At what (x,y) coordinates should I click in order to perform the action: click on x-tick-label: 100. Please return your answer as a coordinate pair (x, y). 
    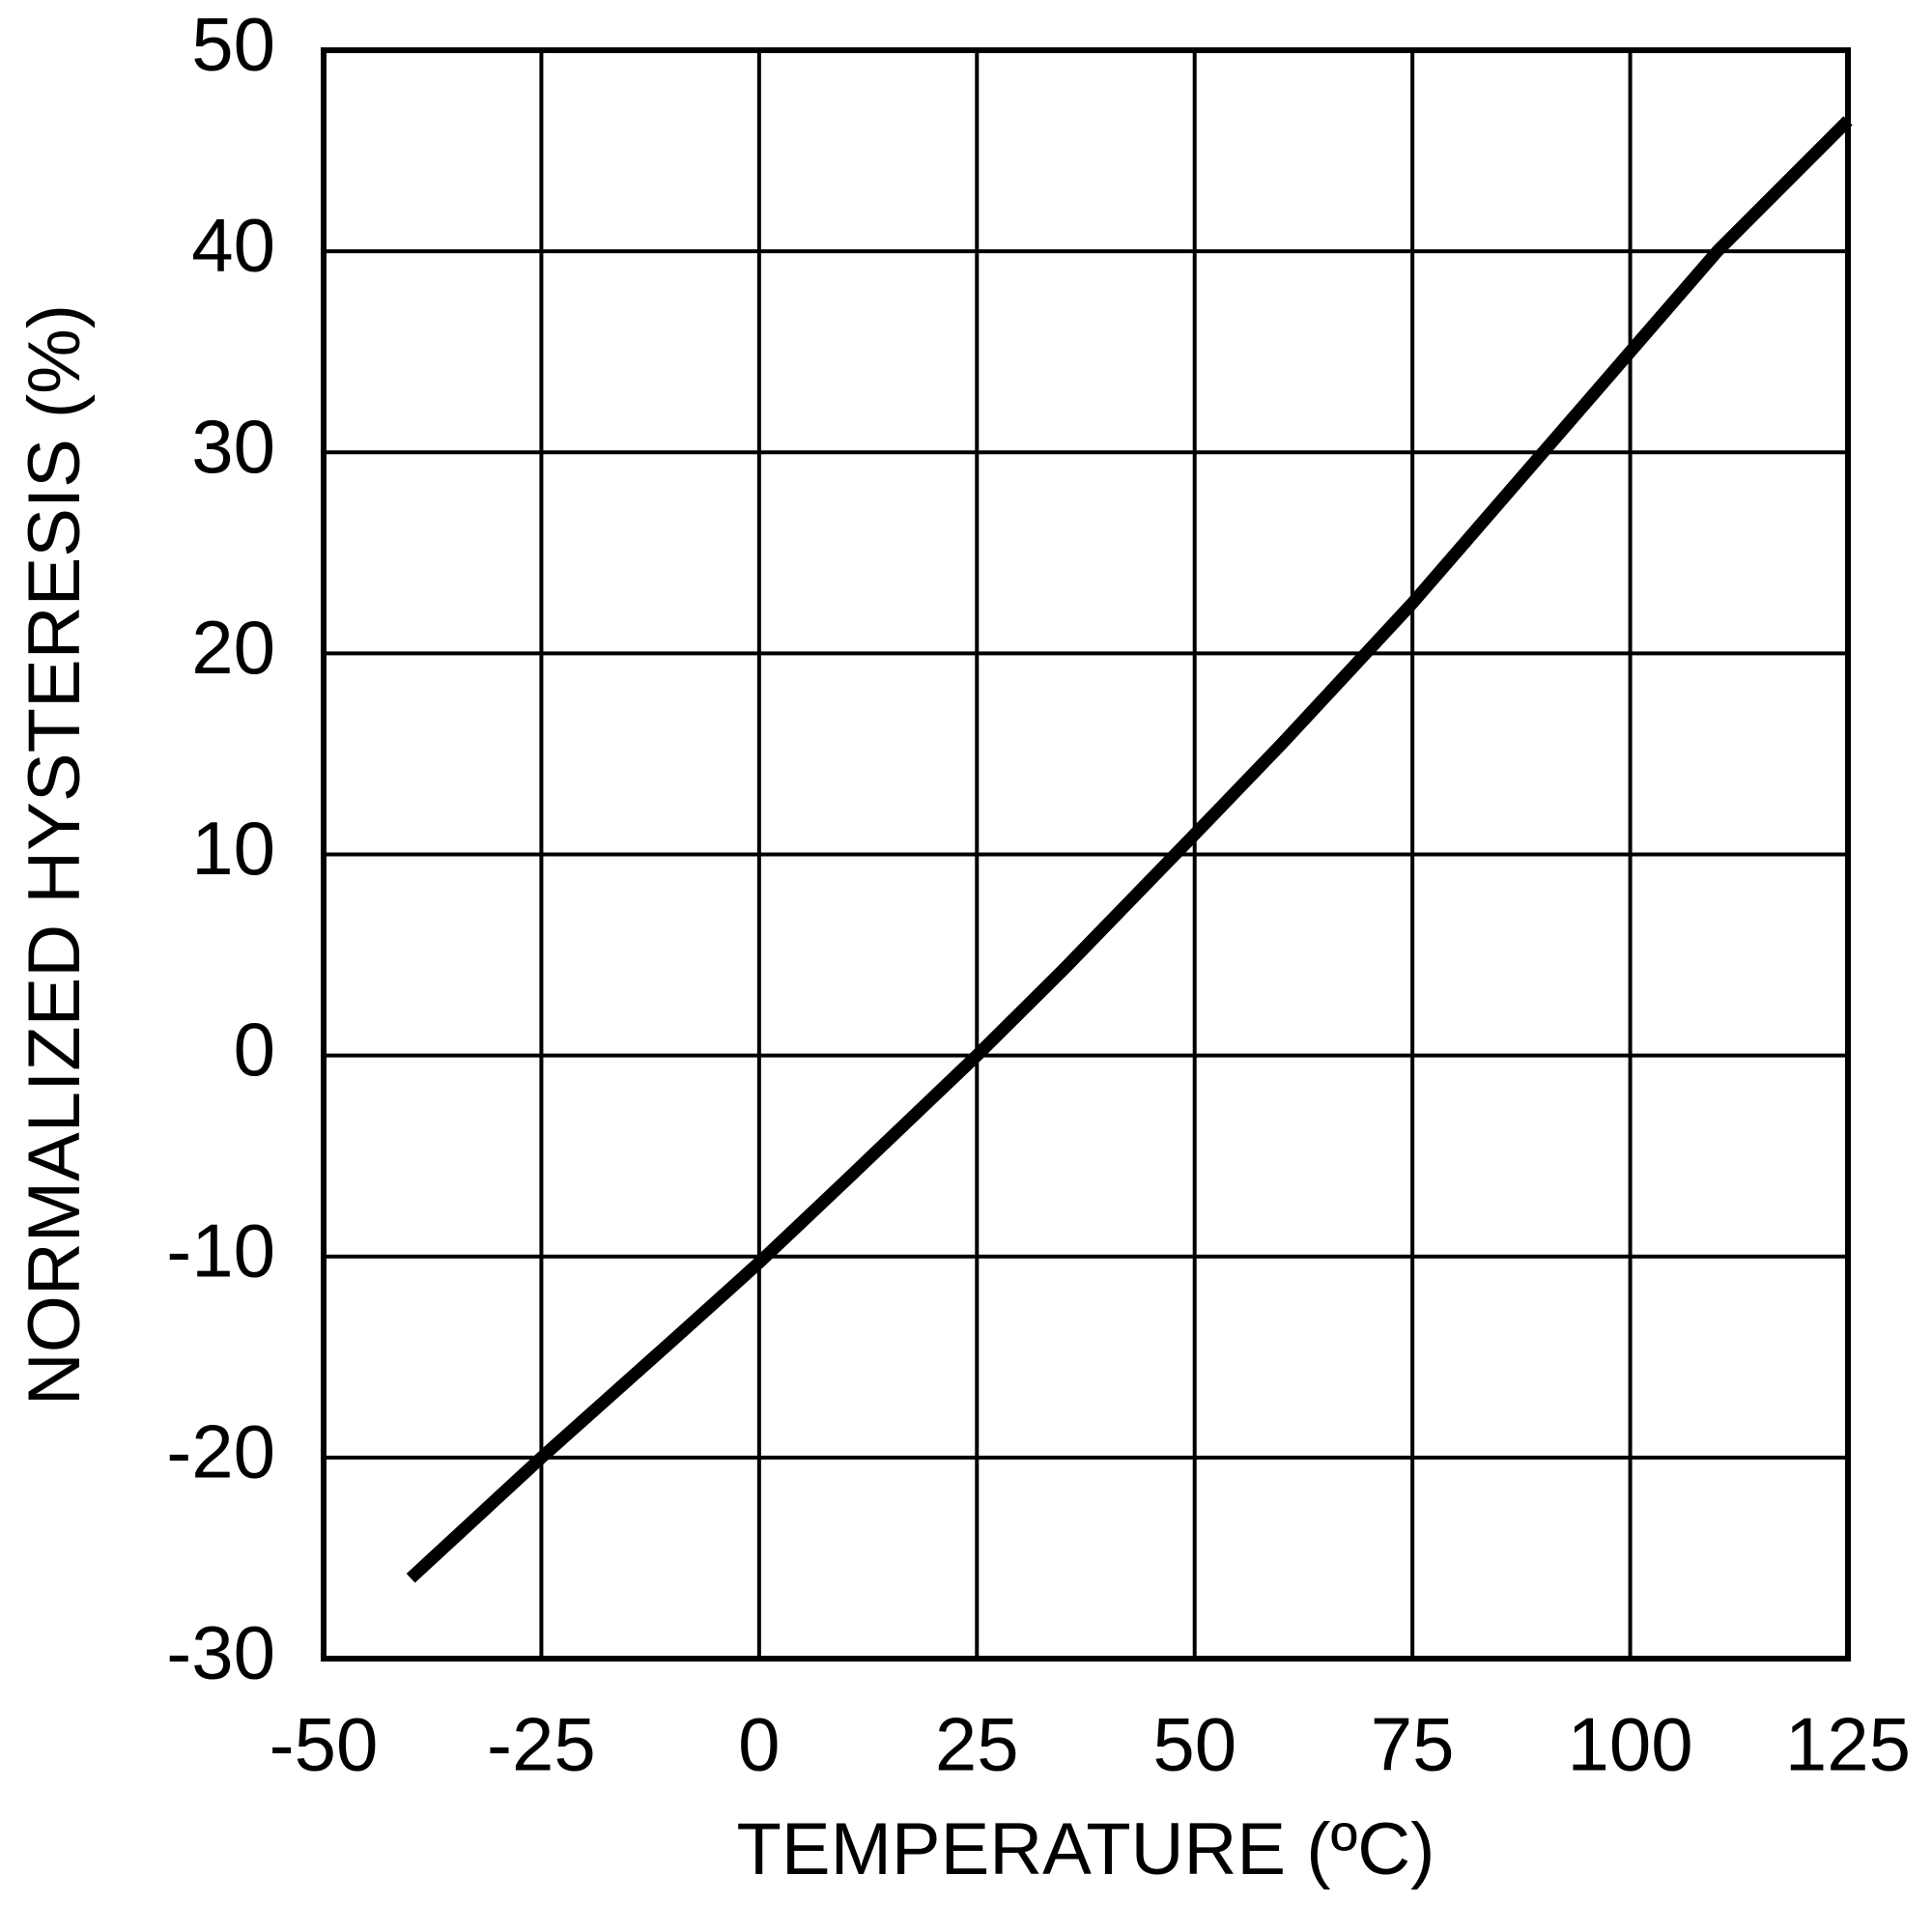
    Looking at the image, I should click on (1630, 1744).